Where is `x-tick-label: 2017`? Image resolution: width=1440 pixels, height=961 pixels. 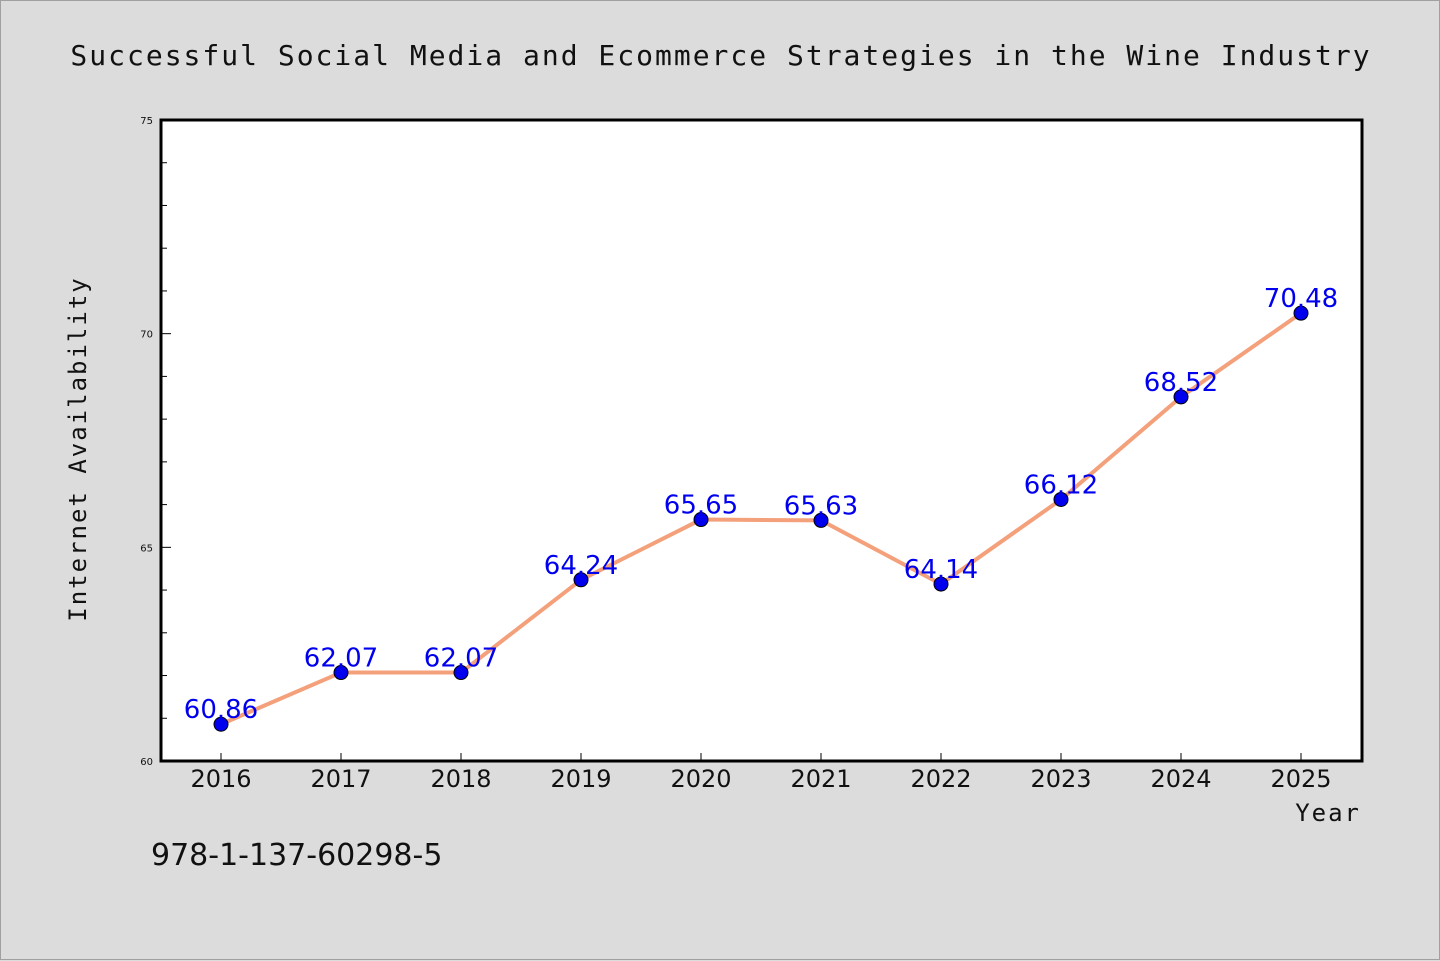 x-tick-label: 2017 is located at coordinates (340, 779).